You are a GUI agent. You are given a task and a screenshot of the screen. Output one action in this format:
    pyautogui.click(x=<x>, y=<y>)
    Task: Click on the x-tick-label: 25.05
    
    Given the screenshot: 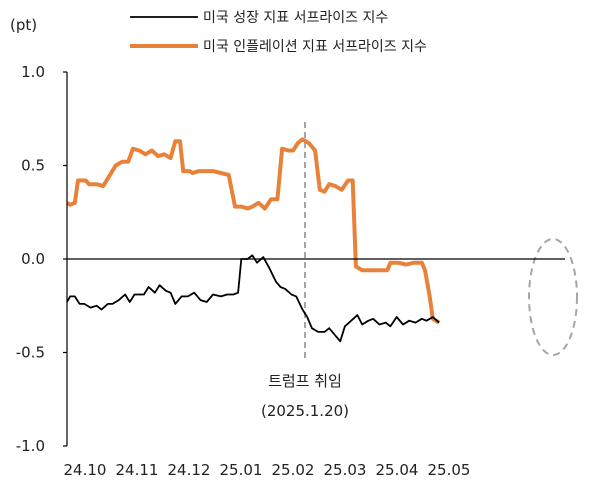 What is the action you would take?
    pyautogui.click(x=449, y=470)
    